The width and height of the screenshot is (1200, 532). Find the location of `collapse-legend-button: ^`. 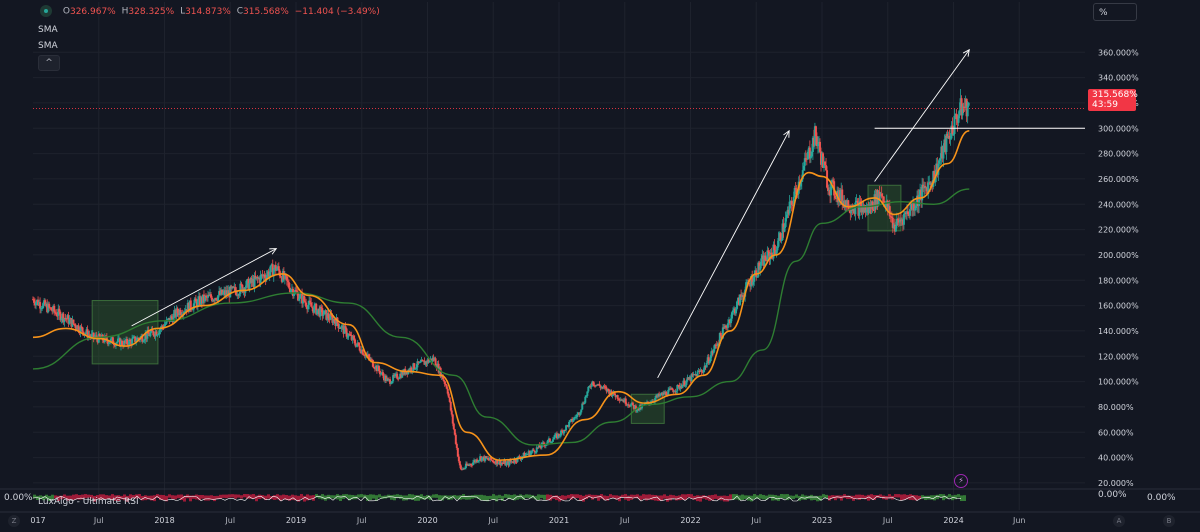

collapse-legend-button: ^ is located at coordinates (49, 63).